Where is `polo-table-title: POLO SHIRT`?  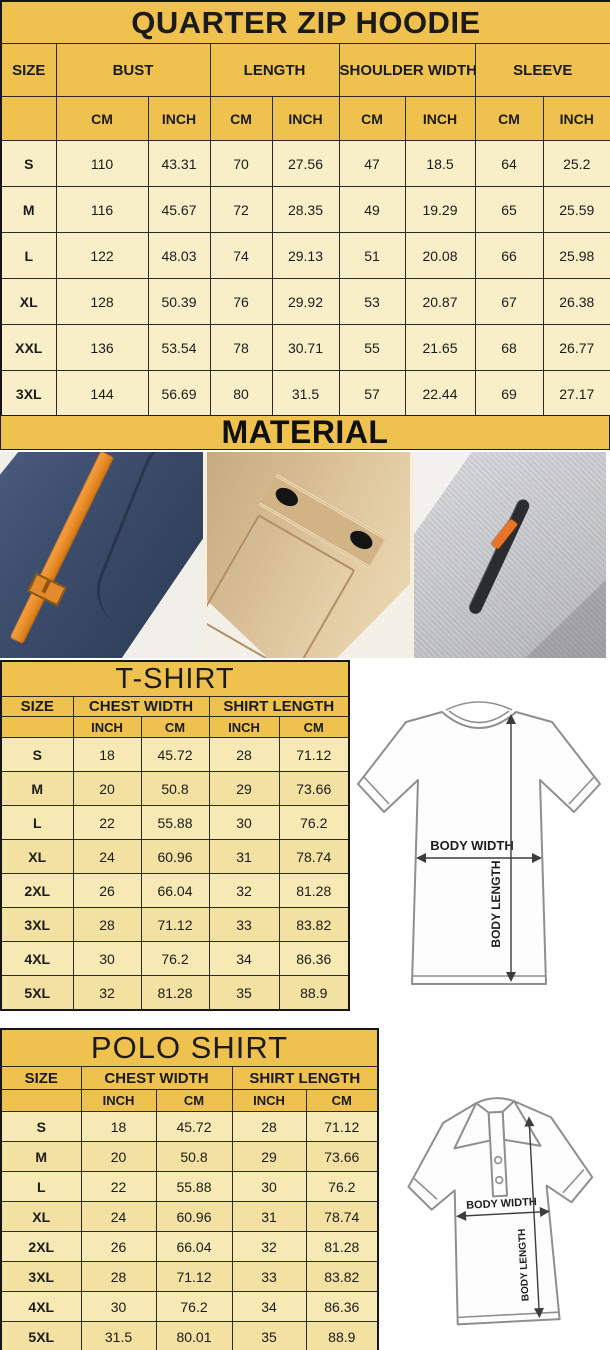
polo-table-title: POLO SHIRT is located at coordinates (189, 1047).